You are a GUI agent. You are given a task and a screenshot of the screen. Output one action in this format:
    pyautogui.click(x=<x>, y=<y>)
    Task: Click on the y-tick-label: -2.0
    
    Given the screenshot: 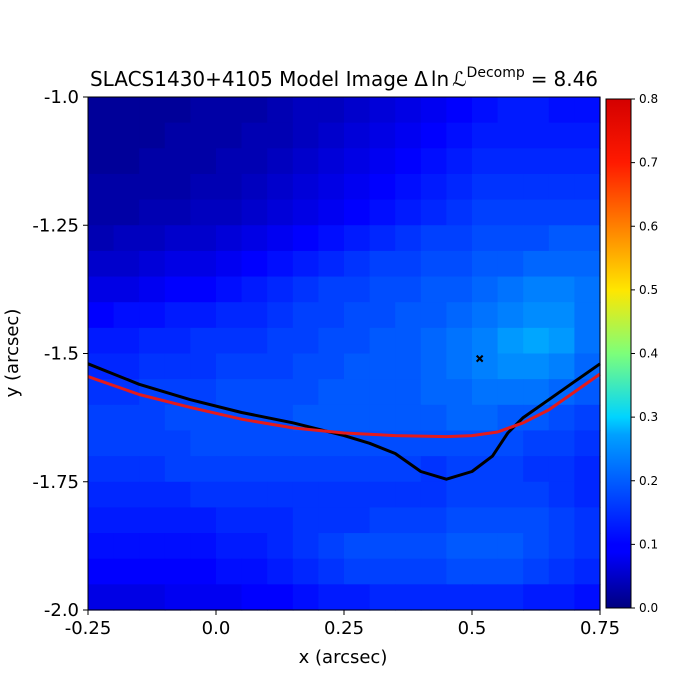 What is the action you would take?
    pyautogui.click(x=61, y=610)
    